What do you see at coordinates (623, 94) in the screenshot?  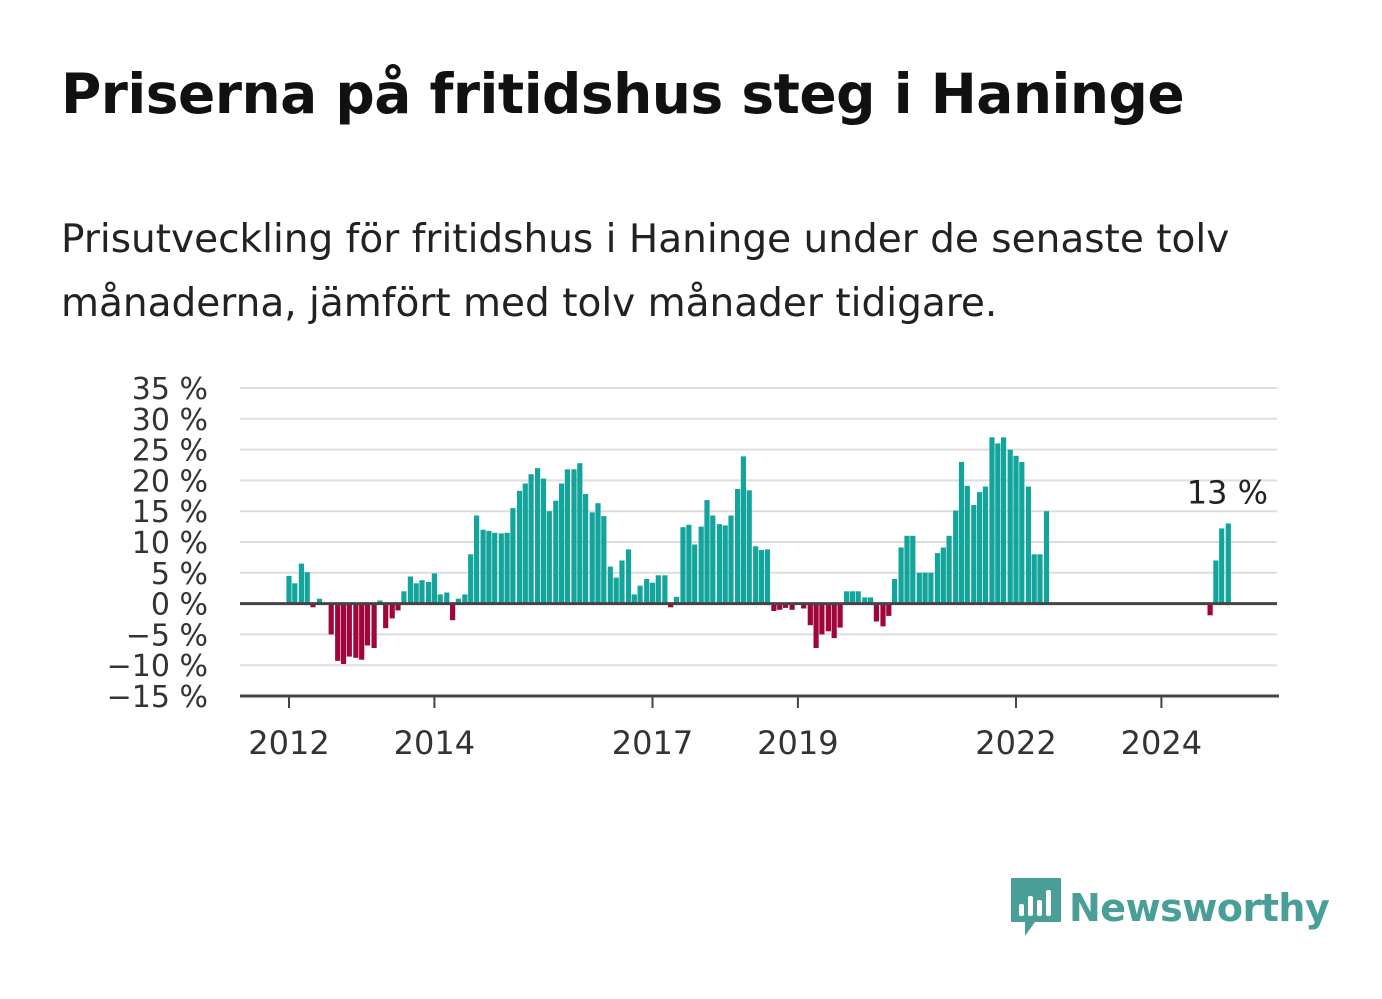 I see `chart-title: Priserna på fritidshus steg i Haninge` at bounding box center [623, 94].